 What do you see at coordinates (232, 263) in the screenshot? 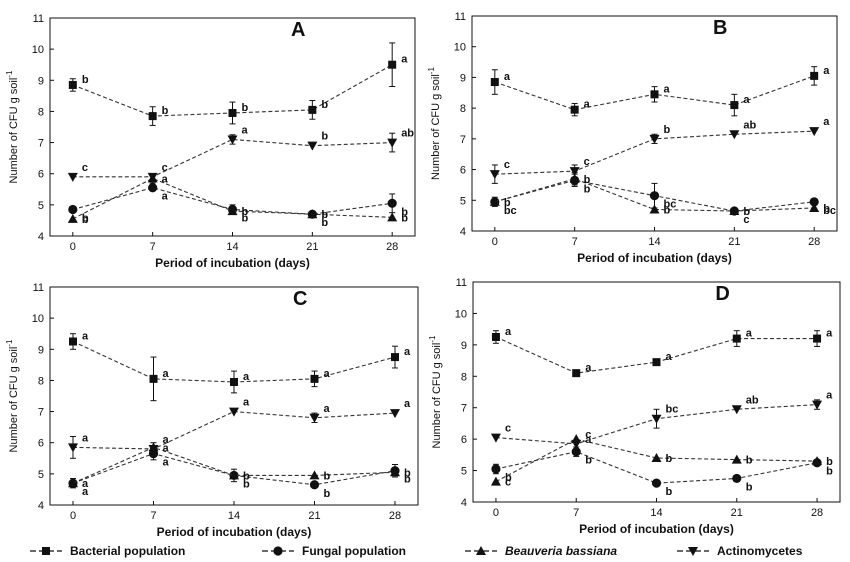
I see `x-axis-label: Period of incubation (days)` at bounding box center [232, 263].